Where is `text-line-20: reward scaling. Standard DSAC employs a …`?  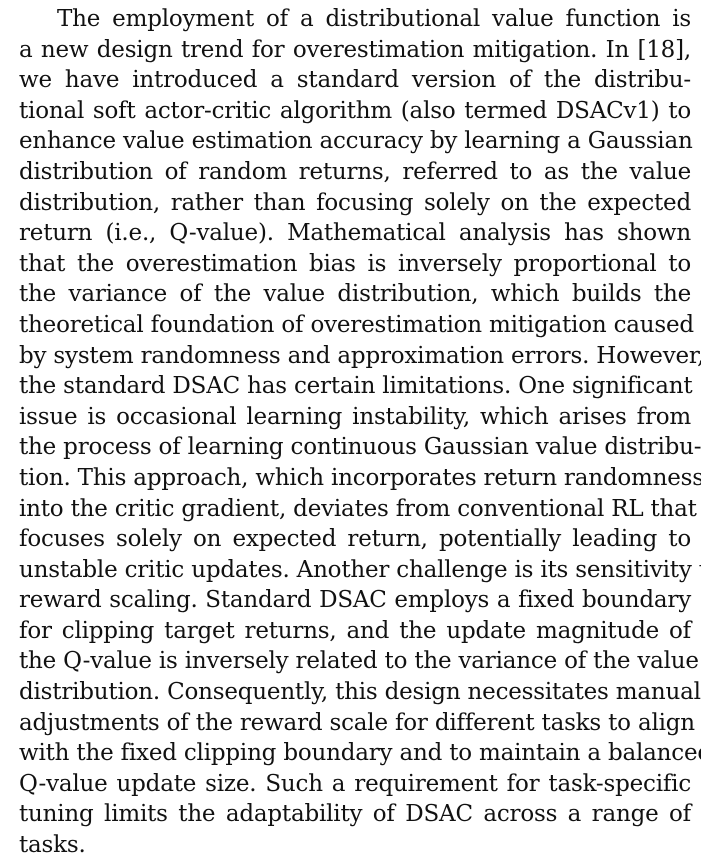 text-line-20: reward scaling. Standard DSAC employs a … is located at coordinates (355, 600).